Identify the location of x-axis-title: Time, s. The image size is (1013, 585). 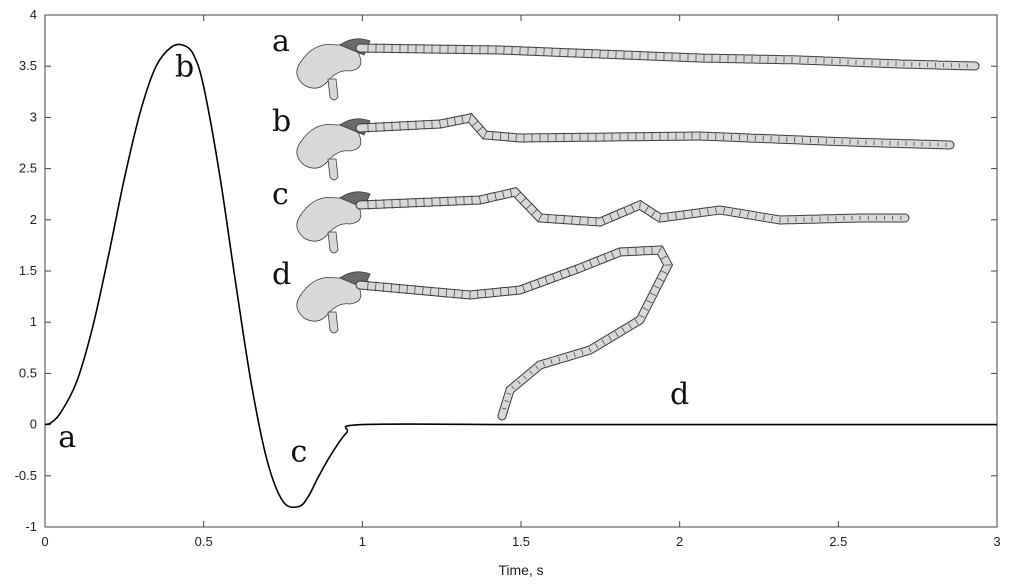
(520, 570).